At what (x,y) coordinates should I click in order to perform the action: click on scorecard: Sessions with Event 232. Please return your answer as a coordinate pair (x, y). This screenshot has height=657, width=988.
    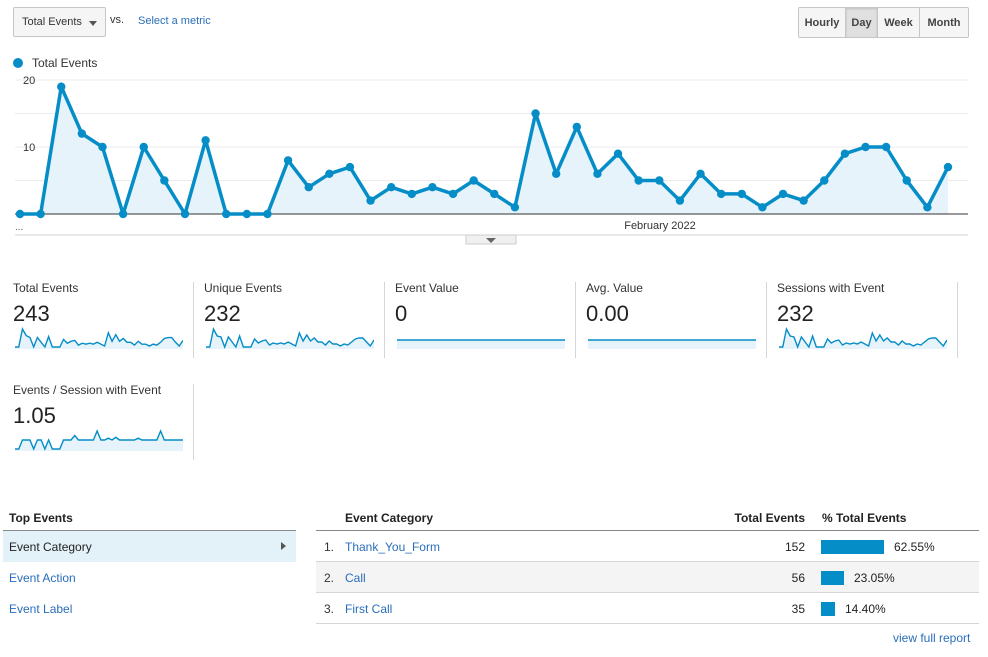
    Looking at the image, I should click on (869, 321).